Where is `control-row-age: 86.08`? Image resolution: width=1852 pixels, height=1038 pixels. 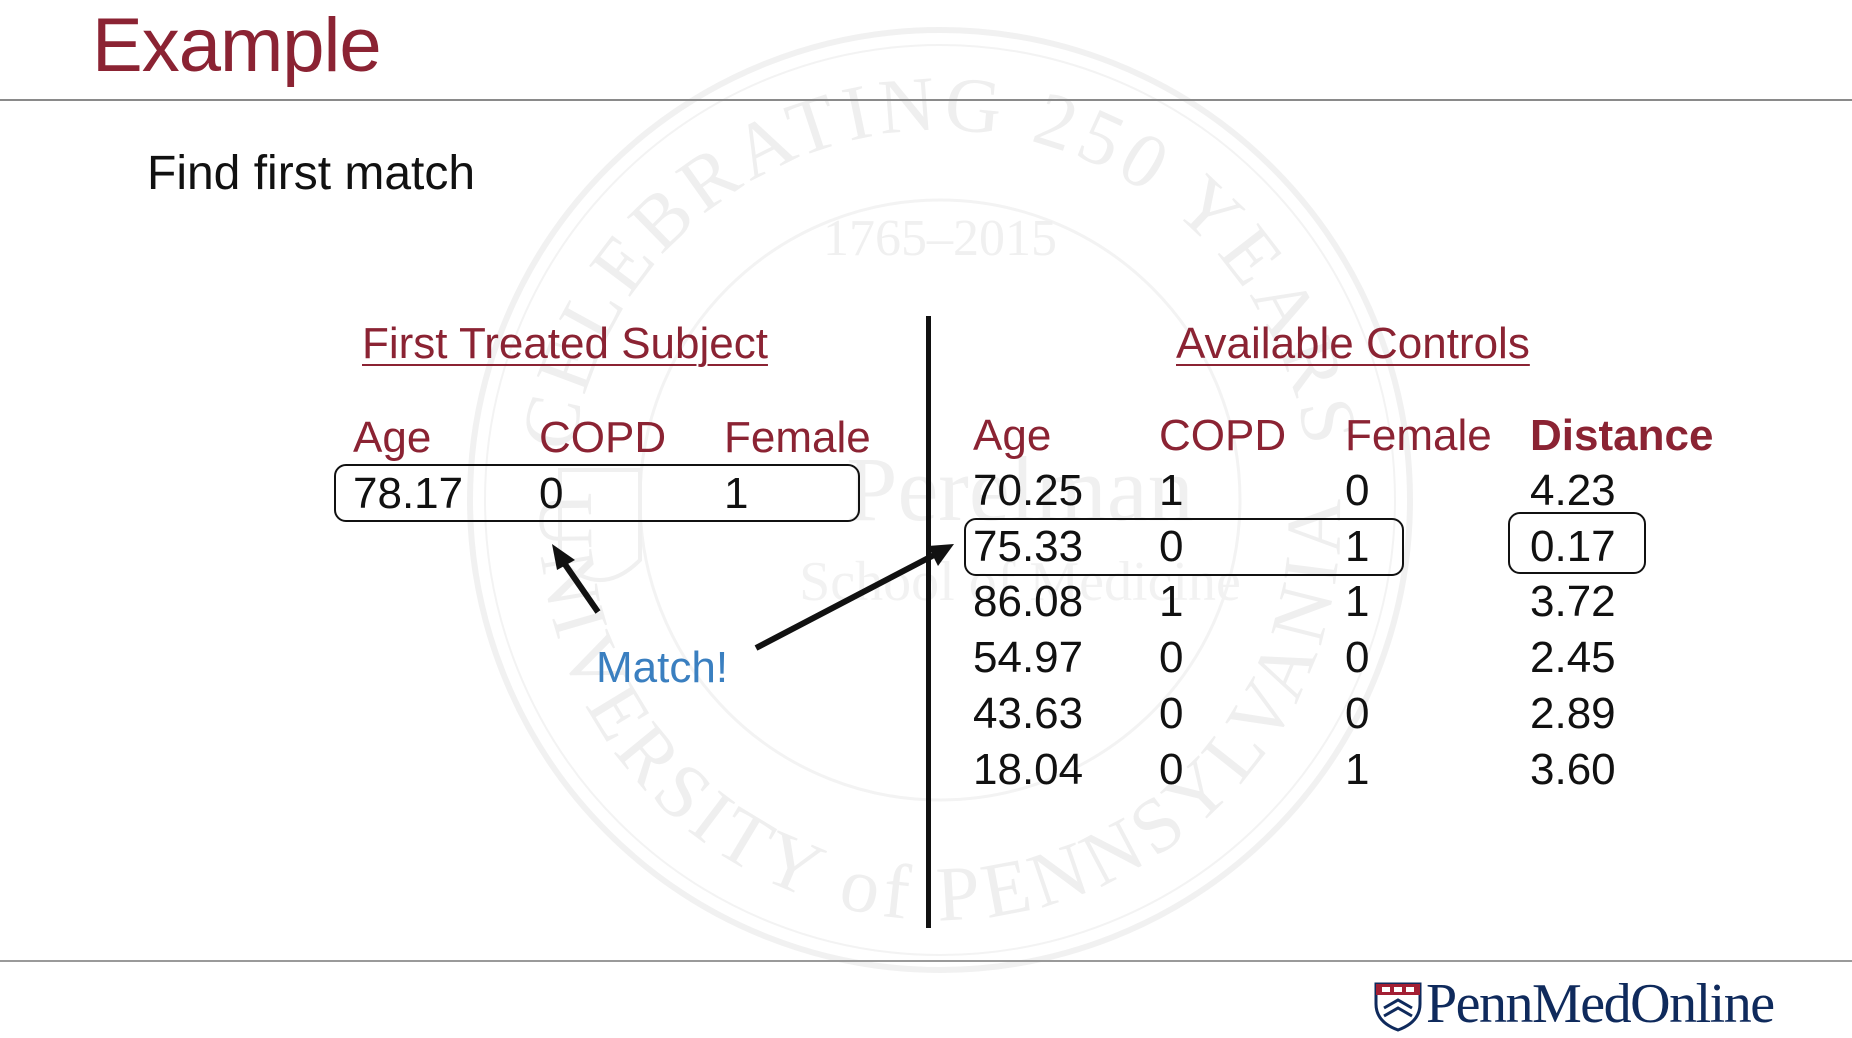 control-row-age: 86.08 is located at coordinates (1028, 601).